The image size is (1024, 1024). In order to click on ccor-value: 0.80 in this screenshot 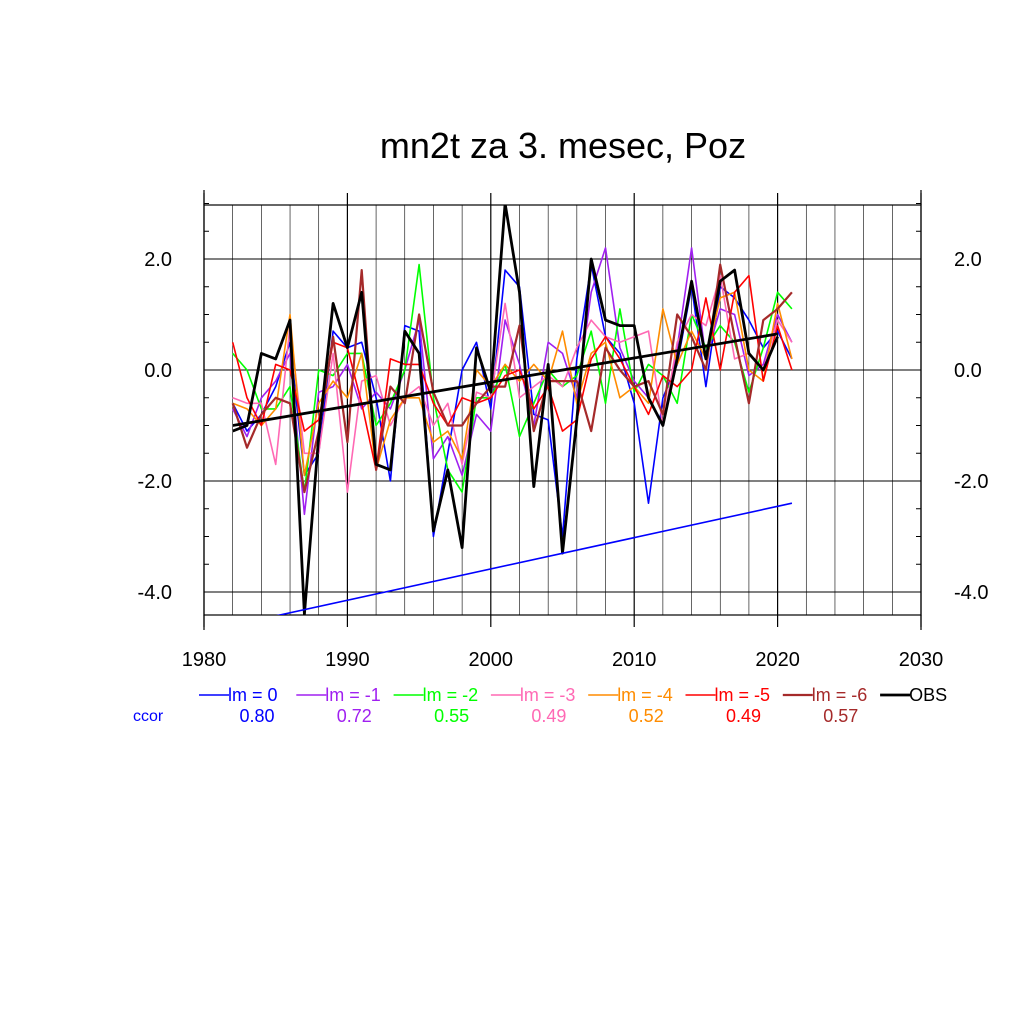, I will do `click(256, 716)`.